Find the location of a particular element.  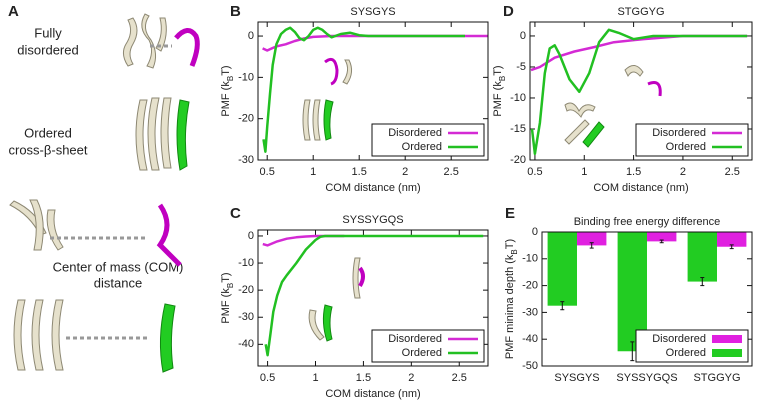

x-tick-label: SYSGYS is located at coordinates (576, 378).